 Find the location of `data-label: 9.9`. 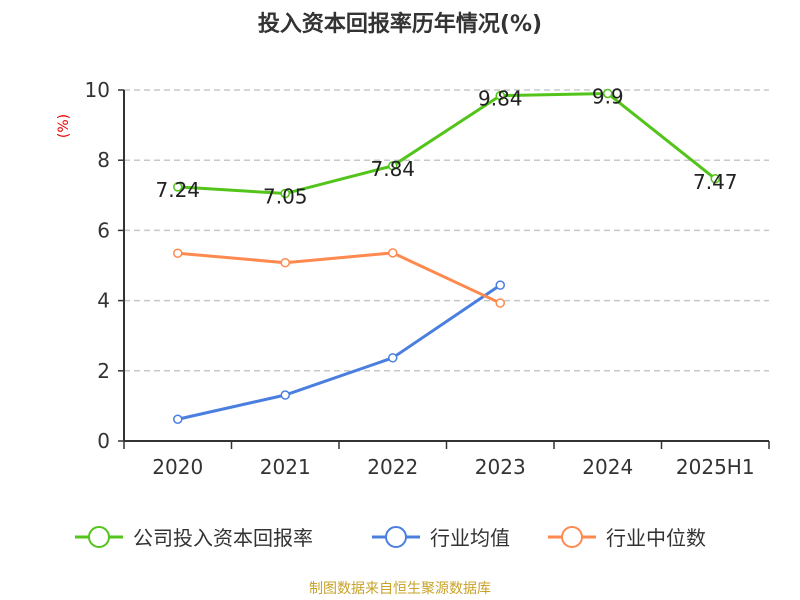

data-label: 9.9 is located at coordinates (608, 97).